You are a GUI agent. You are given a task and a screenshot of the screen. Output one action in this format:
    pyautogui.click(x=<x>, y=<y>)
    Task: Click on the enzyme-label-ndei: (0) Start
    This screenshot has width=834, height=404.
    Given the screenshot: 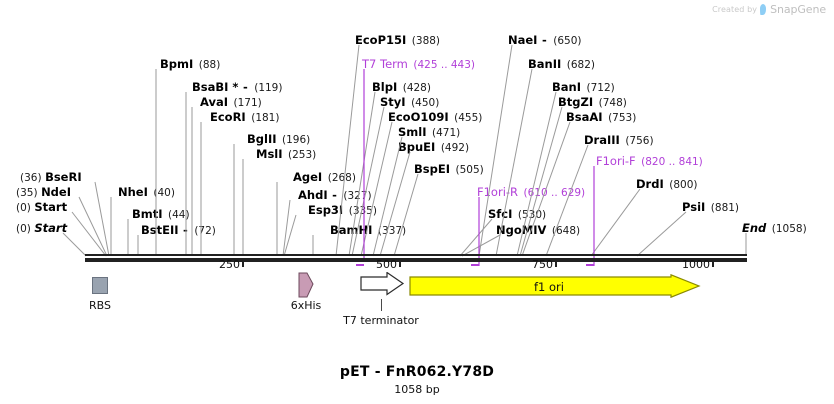 What is the action you would take?
    pyautogui.click(x=40, y=207)
    